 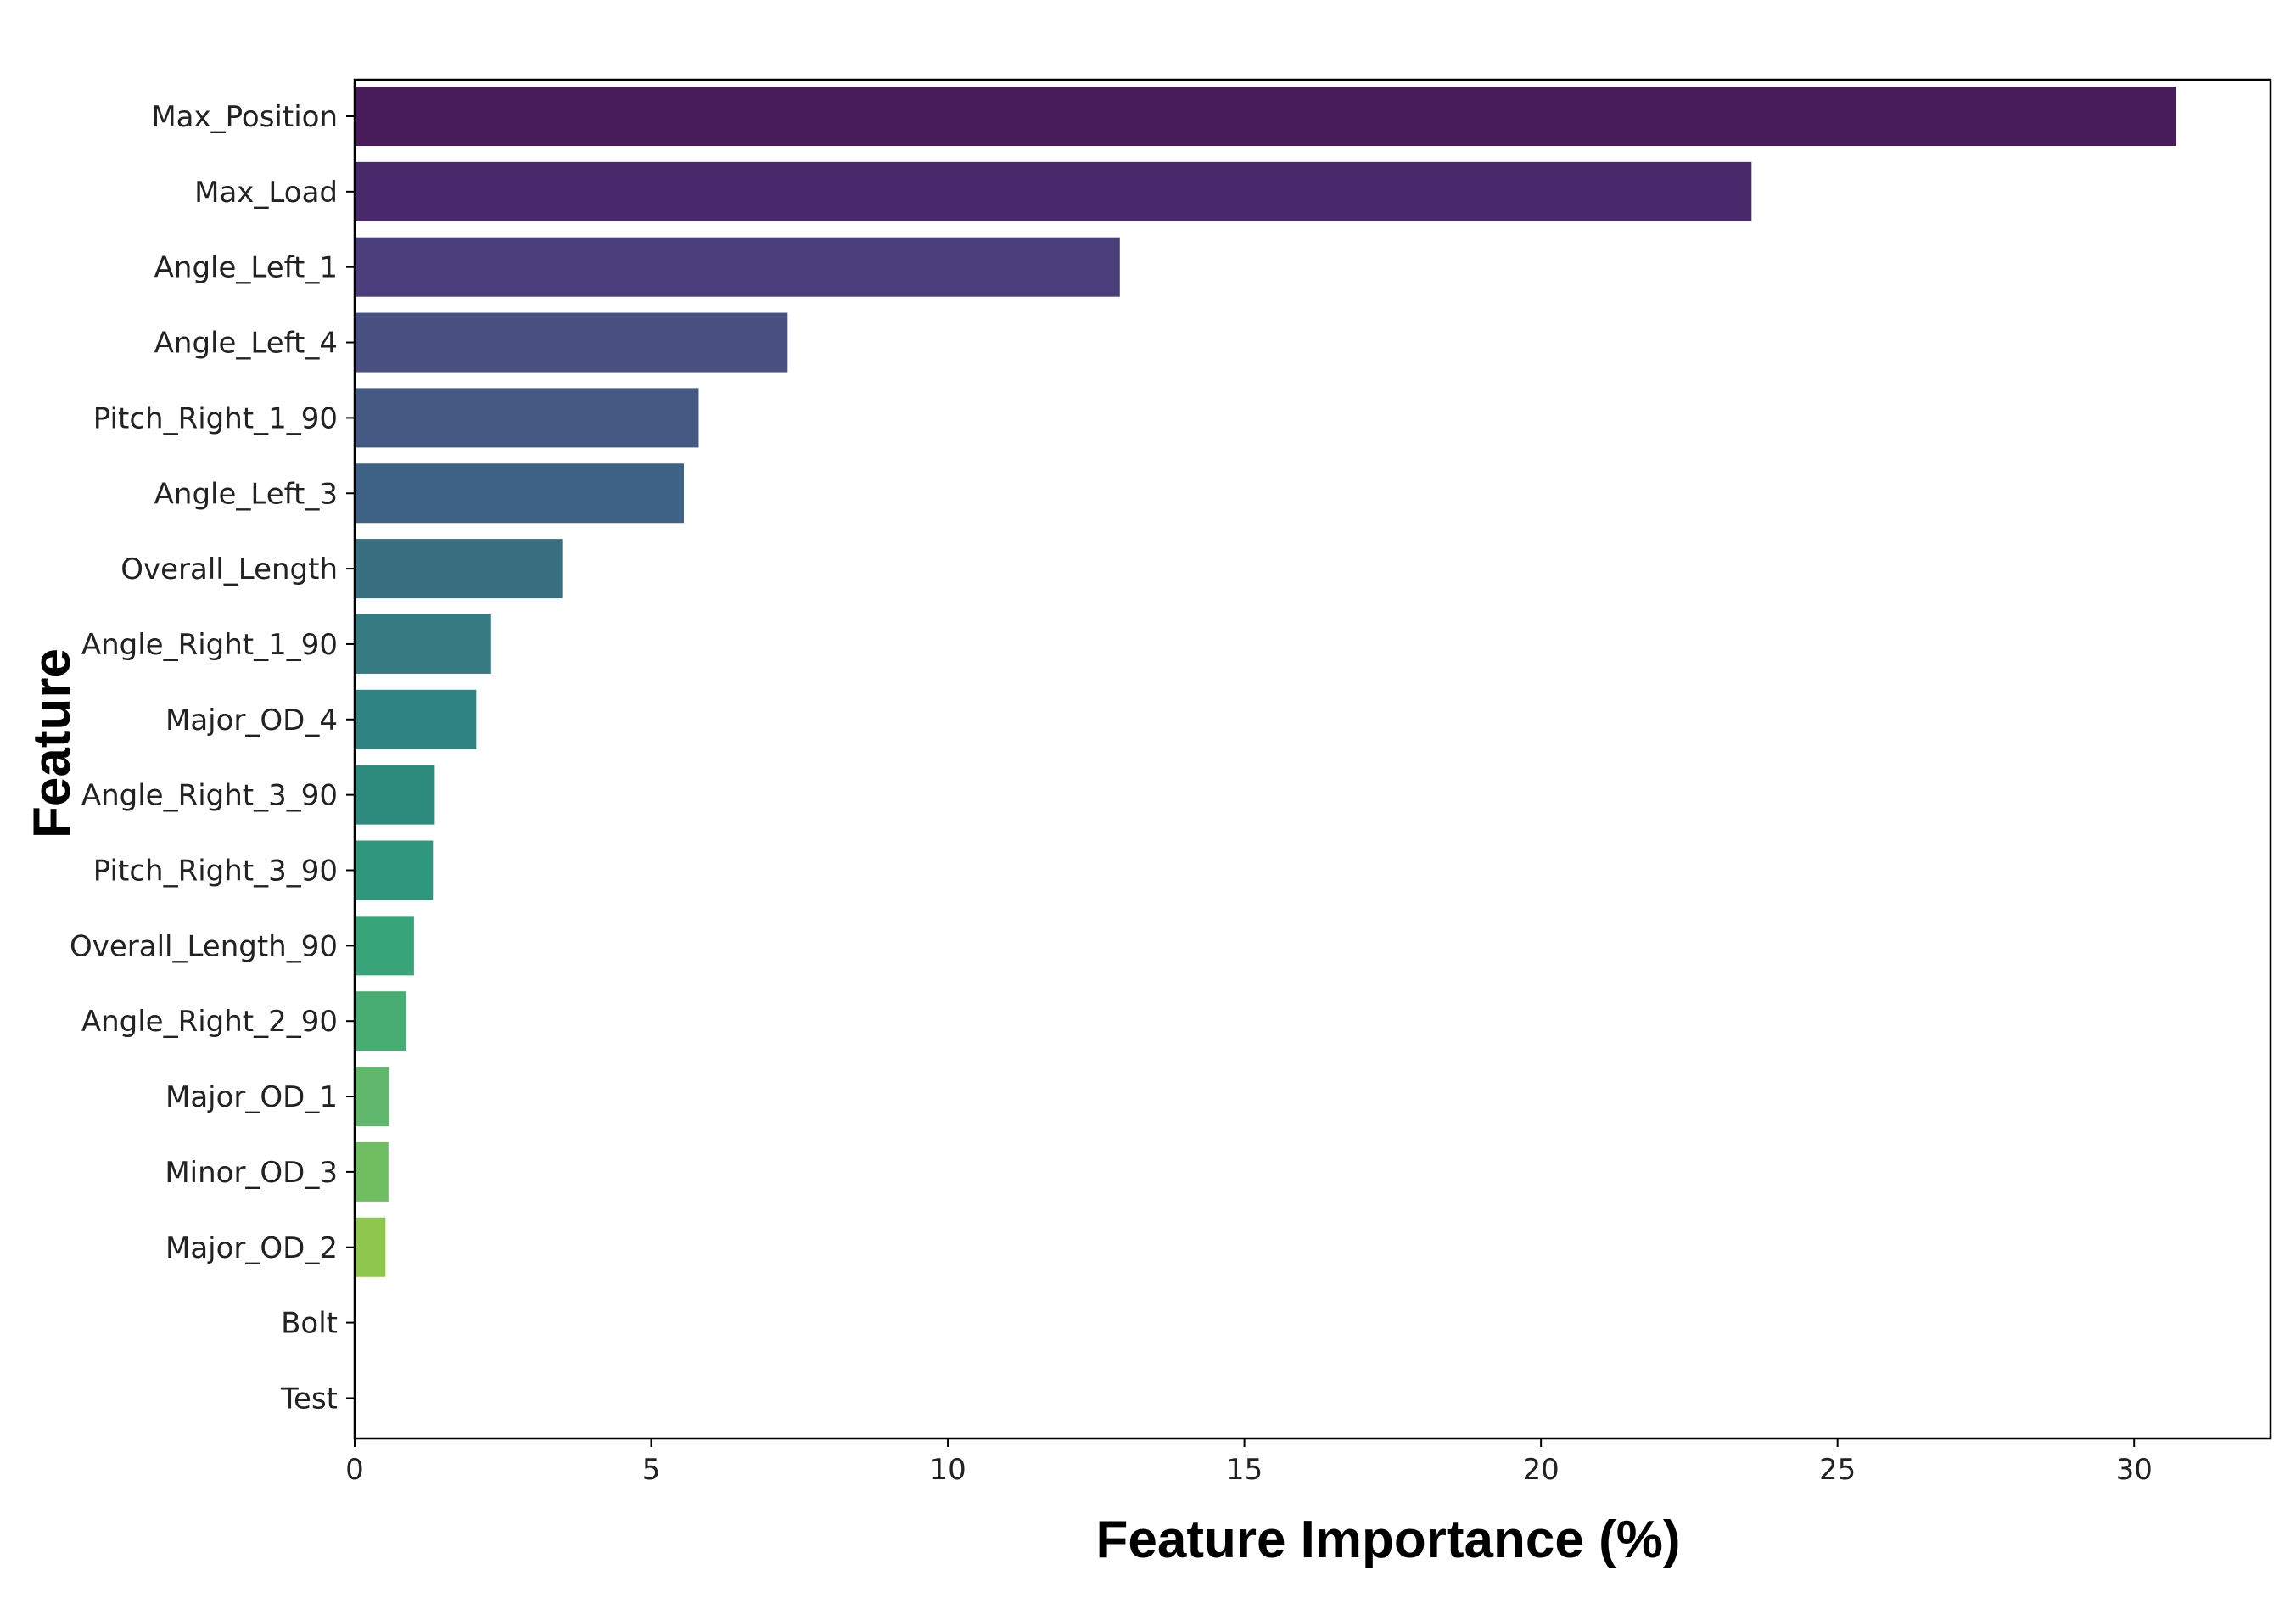 What do you see at coordinates (251, 1248) in the screenshot?
I see `y-tick-label: Major_OD_2` at bounding box center [251, 1248].